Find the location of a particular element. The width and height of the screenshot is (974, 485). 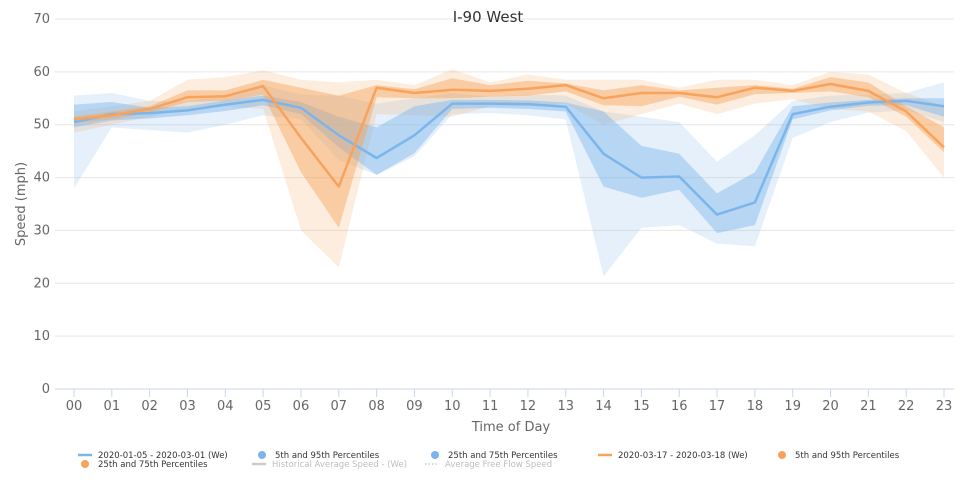

x-tick-label: 16 is located at coordinates (679, 406).